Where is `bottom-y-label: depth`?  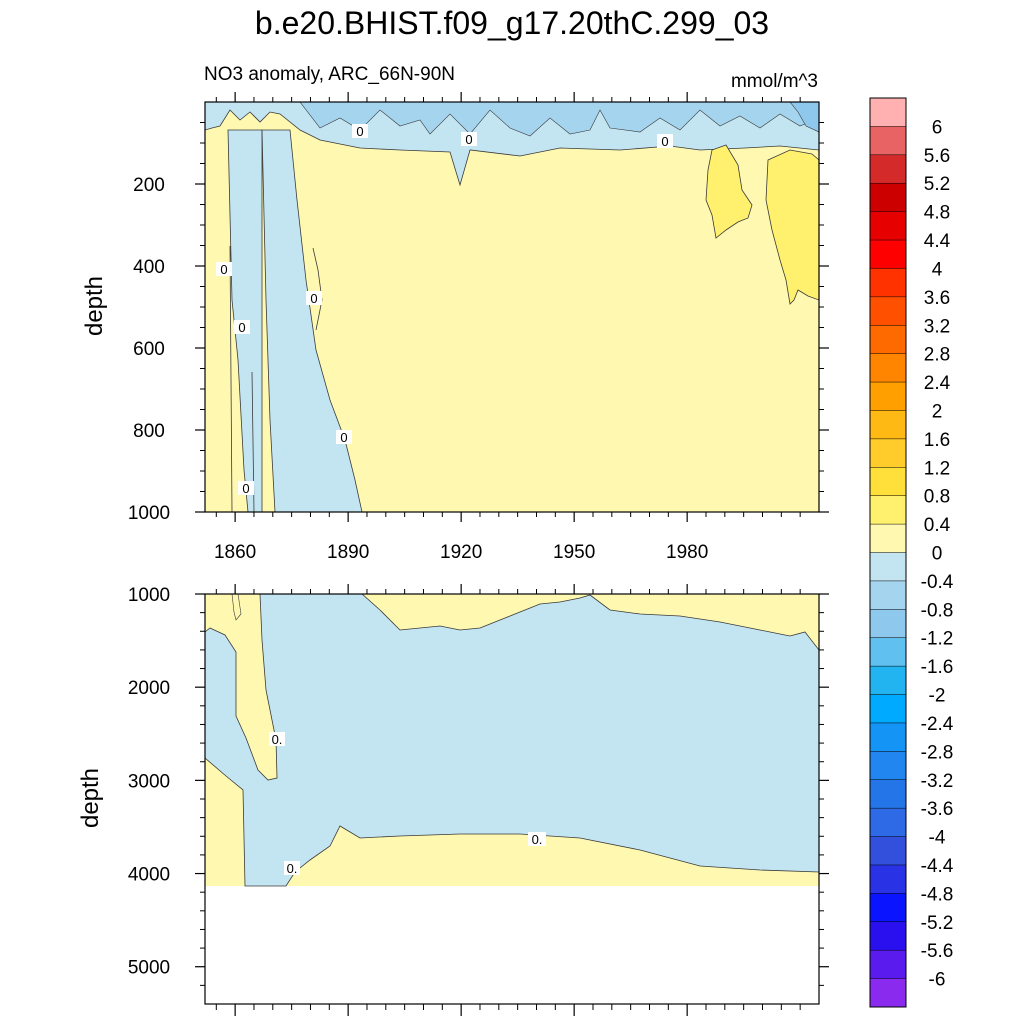
bottom-y-label: depth is located at coordinates (90, 798).